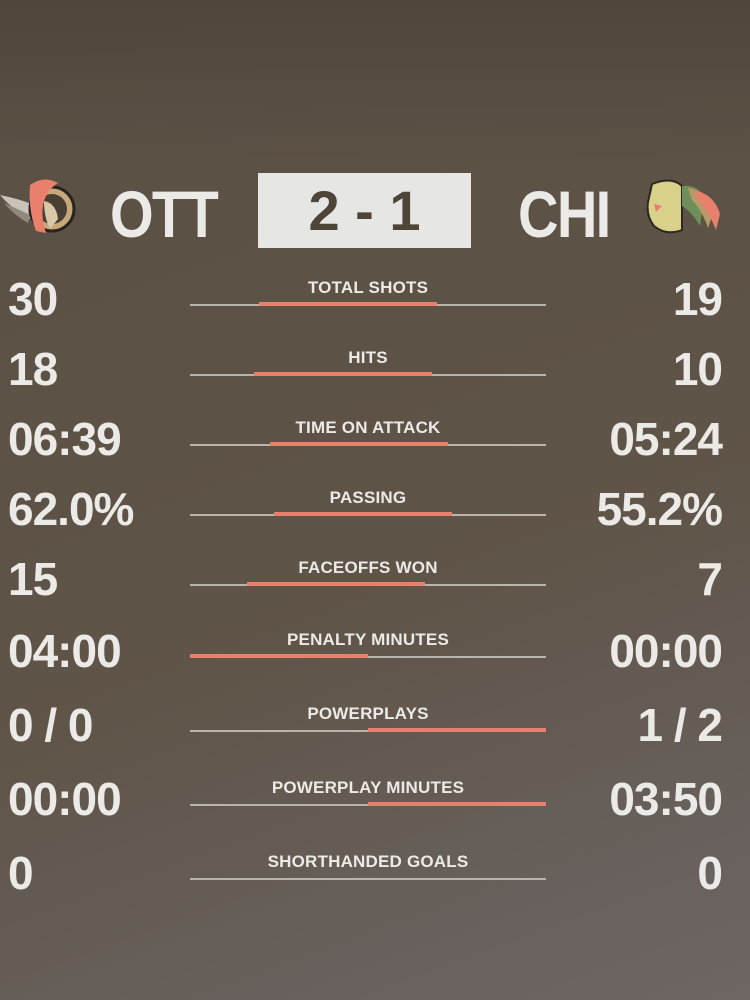 This screenshot has width=750, height=1000. I want to click on stat-label: POWERPLAY MINUTES, so click(368, 787).